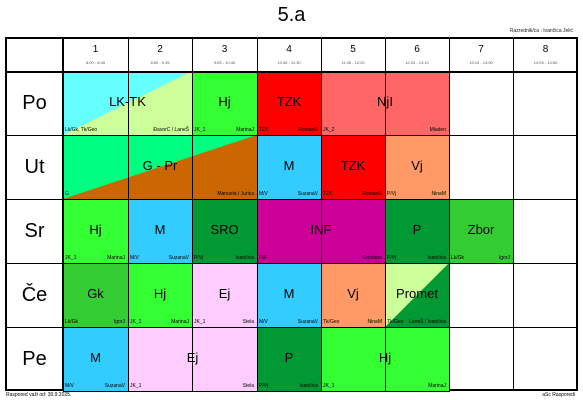  Describe the element at coordinates (321, 214) in the screenshot. I see `grid-line-vertical` at that location.